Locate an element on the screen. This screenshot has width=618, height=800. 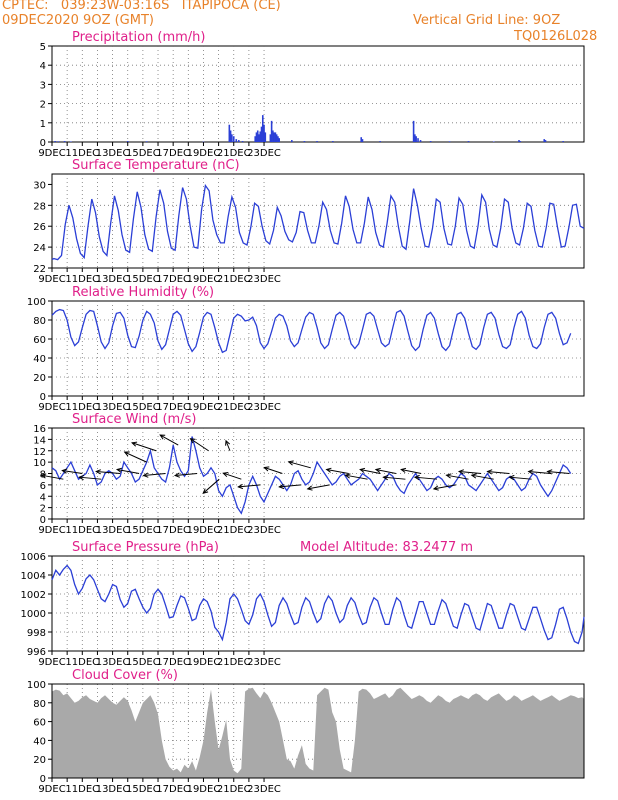
temp-frame is located at coordinates (318, 221).